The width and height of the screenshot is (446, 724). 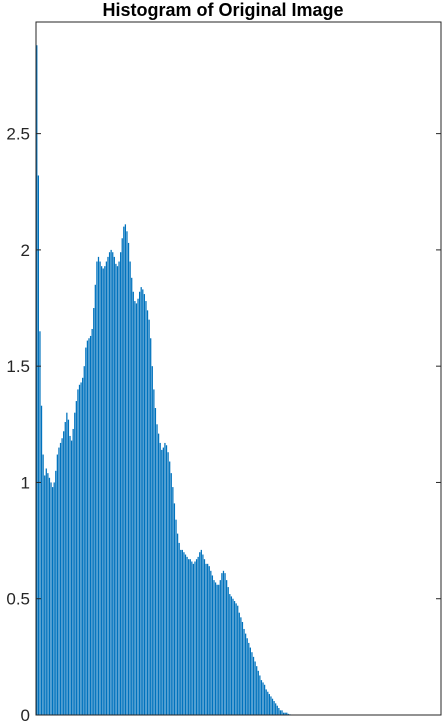 I want to click on y-tick-label: 0.5, so click(x=18, y=599).